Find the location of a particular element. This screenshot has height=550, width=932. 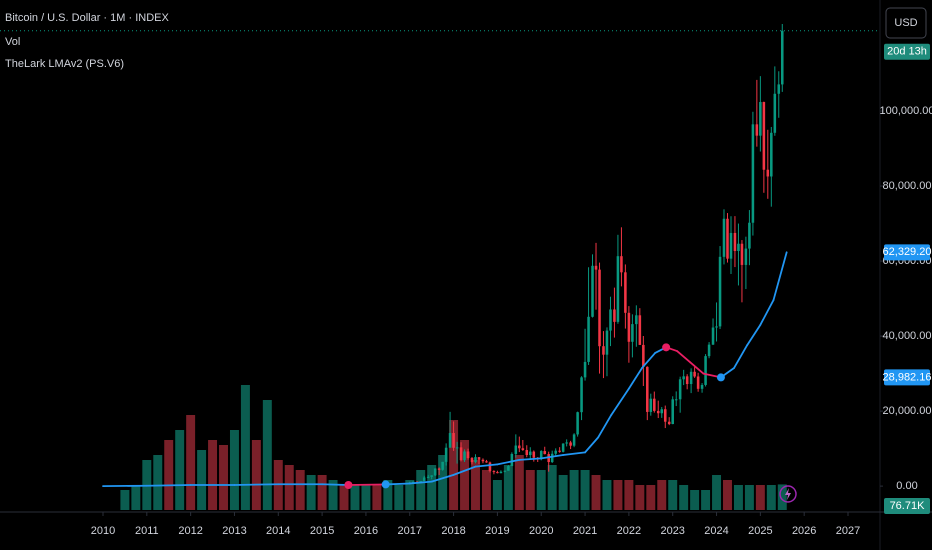

alert-bolt is located at coordinates (788, 494).